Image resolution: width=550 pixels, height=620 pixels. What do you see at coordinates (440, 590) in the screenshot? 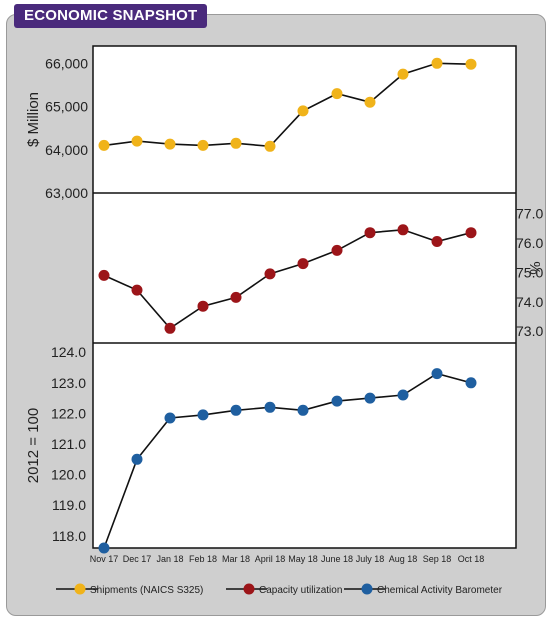
I see `legend-label: Chemical Activity Barometer` at bounding box center [440, 590].